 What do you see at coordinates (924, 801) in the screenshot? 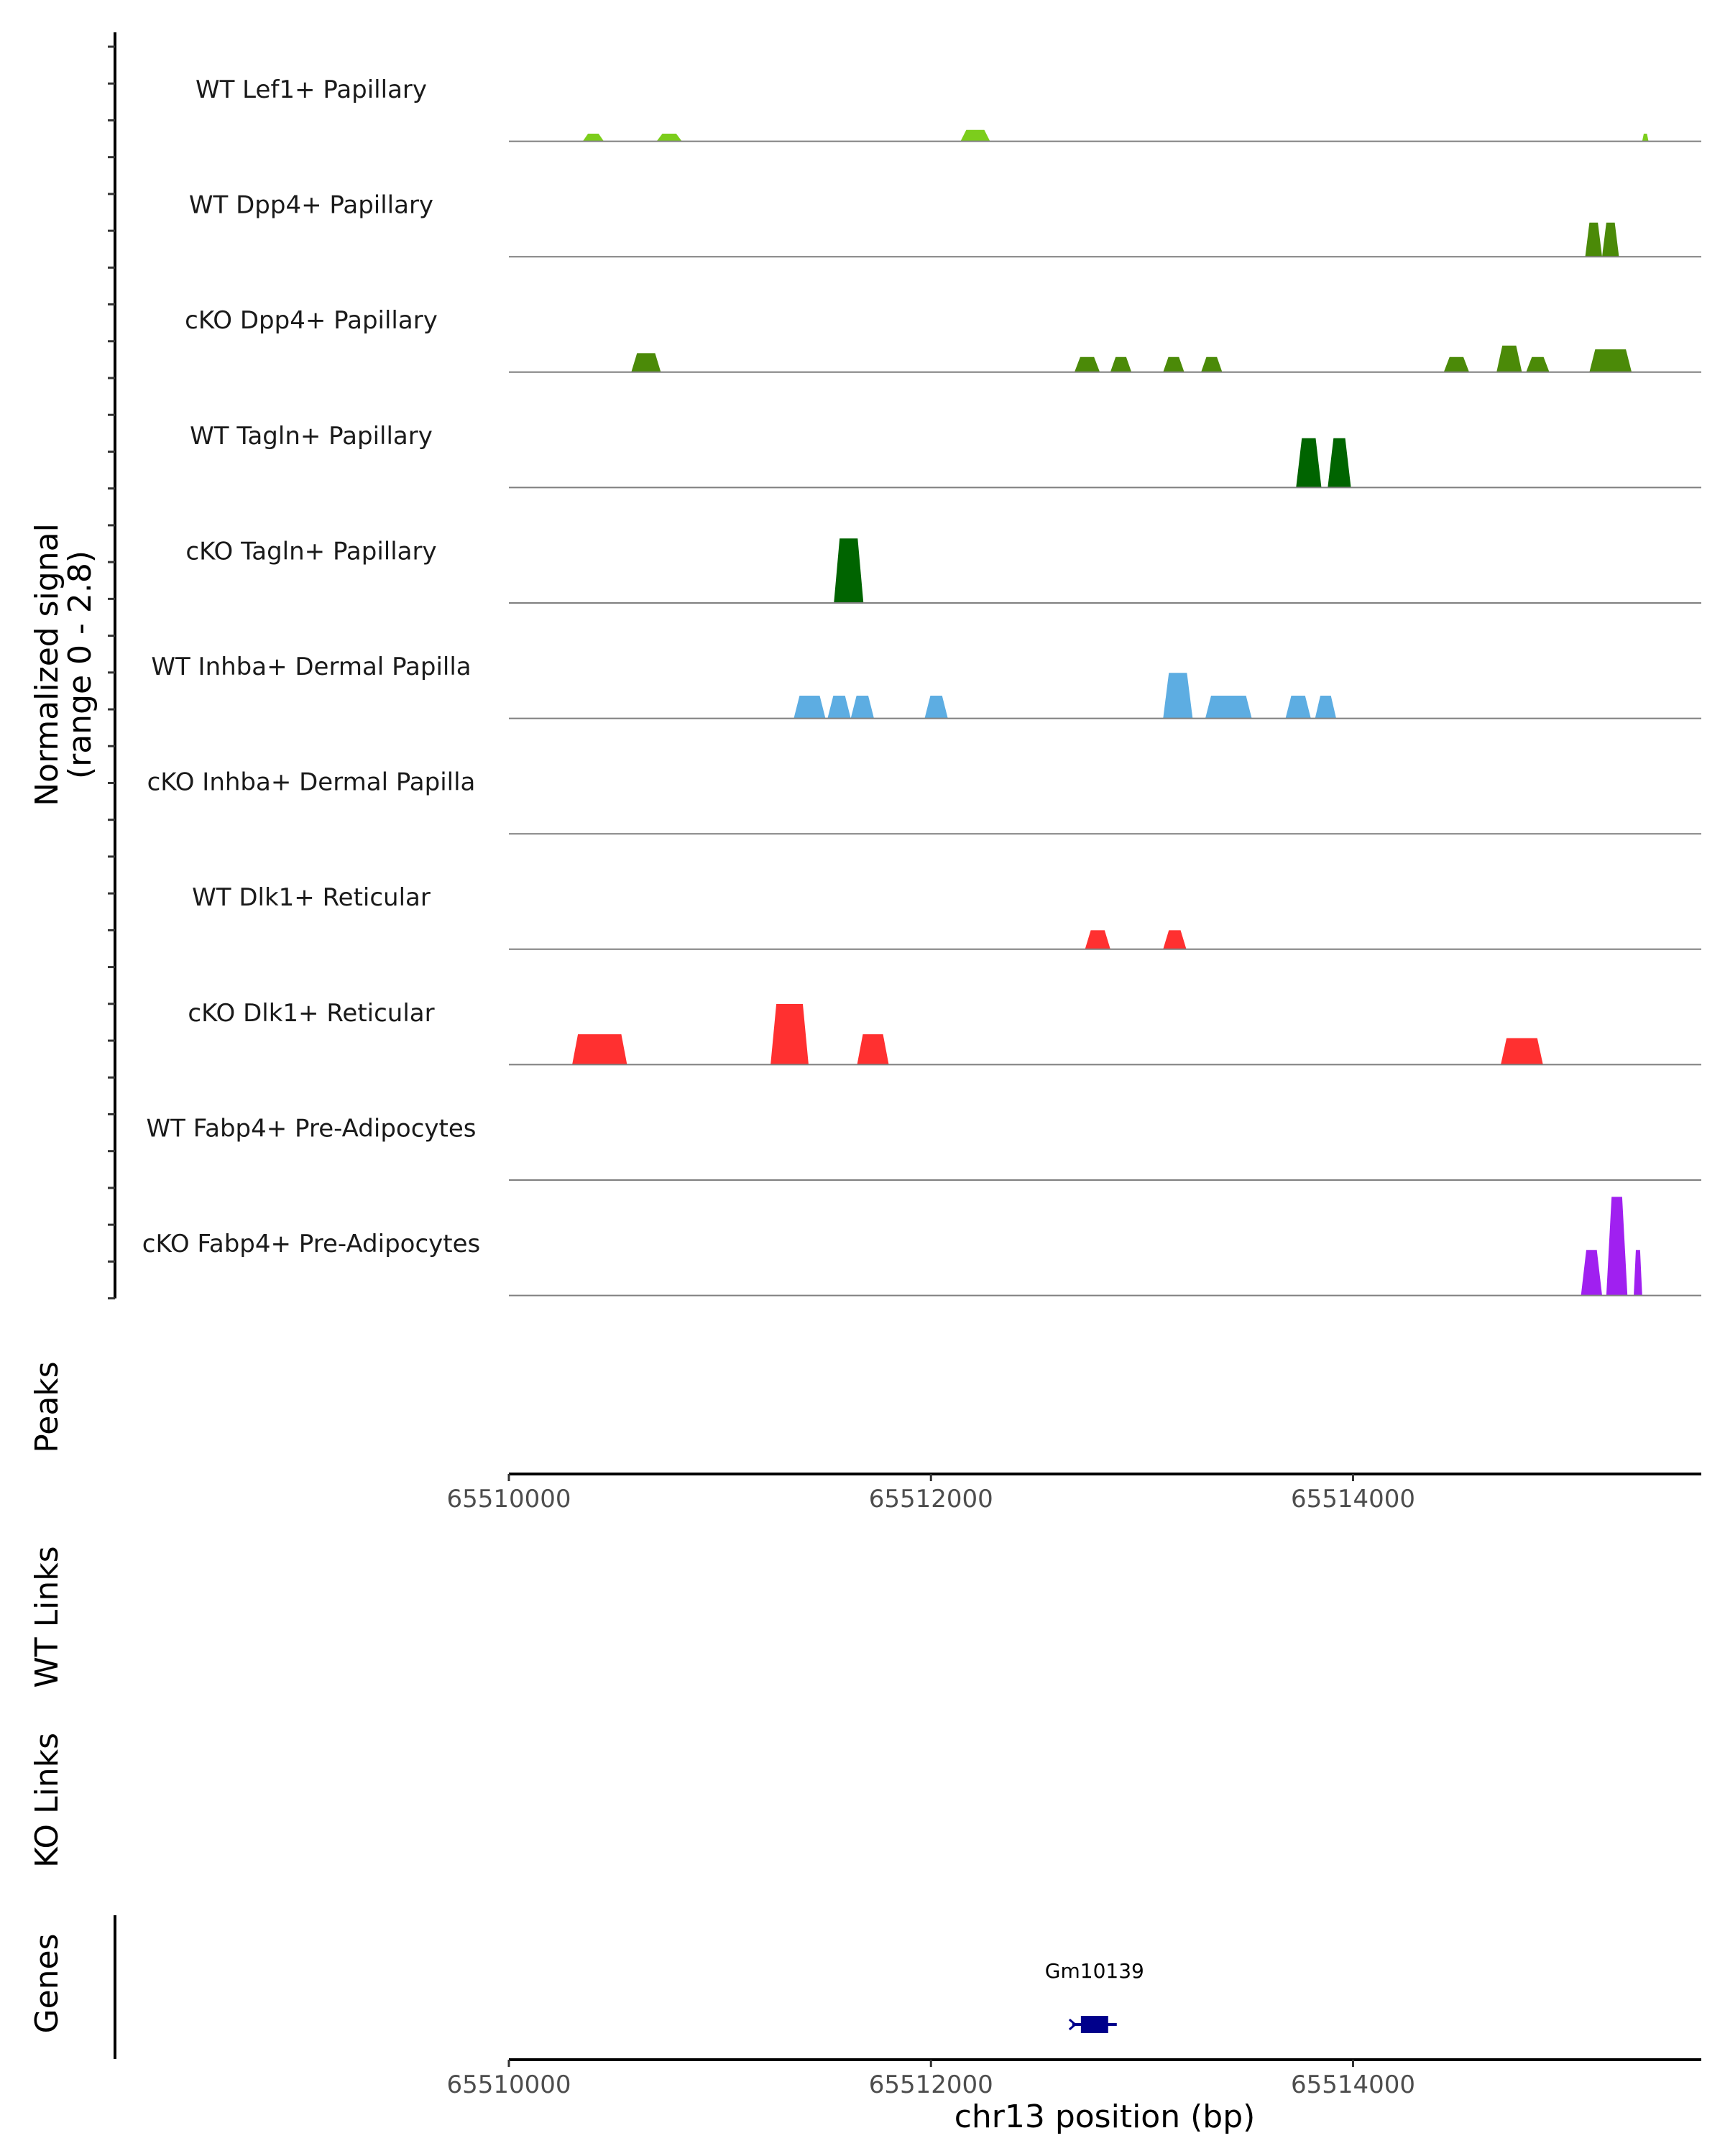
I see `track-7: cKO Inhba+ Dermal Papilla` at bounding box center [924, 801].